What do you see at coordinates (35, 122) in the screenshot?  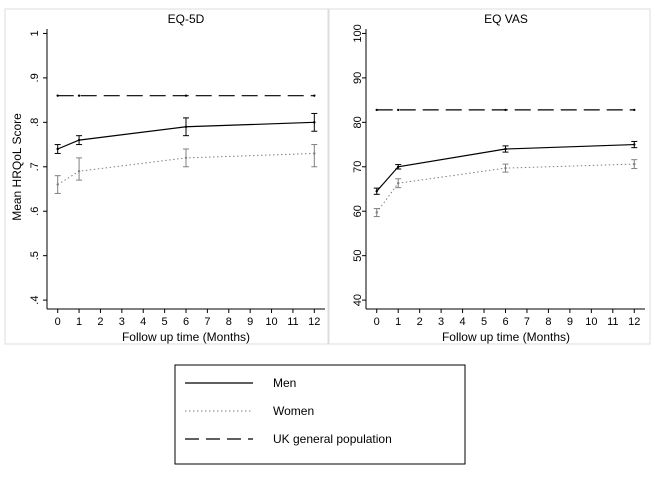 I see `y-tick-label: .8` at bounding box center [35, 122].